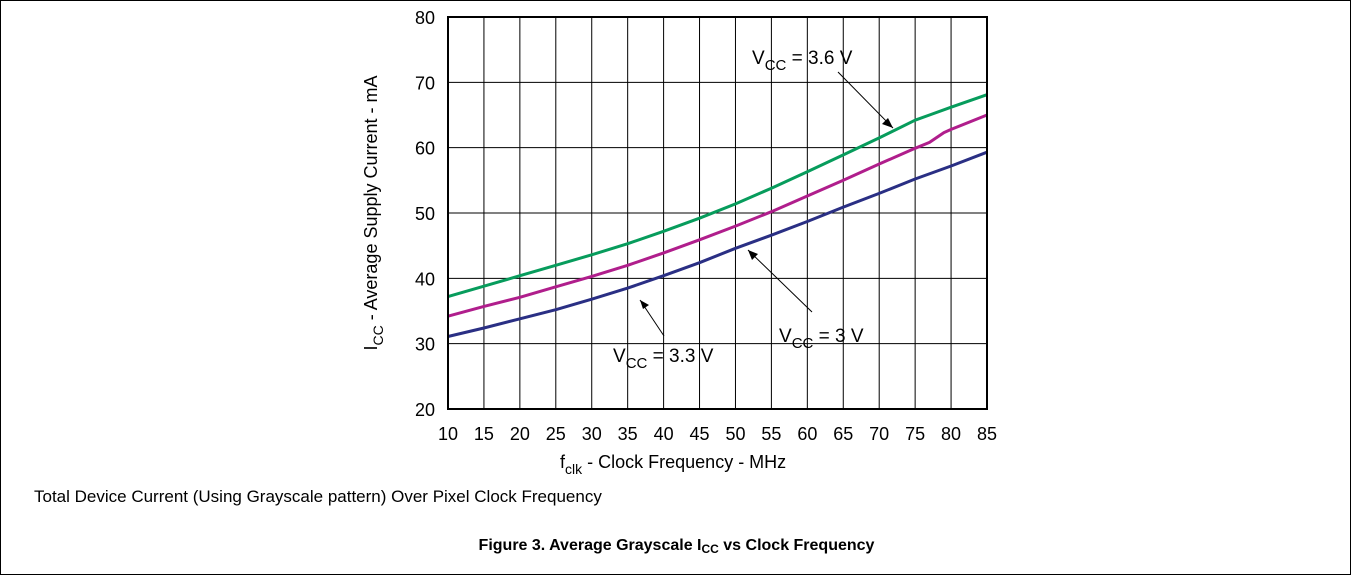 The height and width of the screenshot is (575, 1353). Describe the element at coordinates (484, 434) in the screenshot. I see `x-tick-label-15: 15` at that location.